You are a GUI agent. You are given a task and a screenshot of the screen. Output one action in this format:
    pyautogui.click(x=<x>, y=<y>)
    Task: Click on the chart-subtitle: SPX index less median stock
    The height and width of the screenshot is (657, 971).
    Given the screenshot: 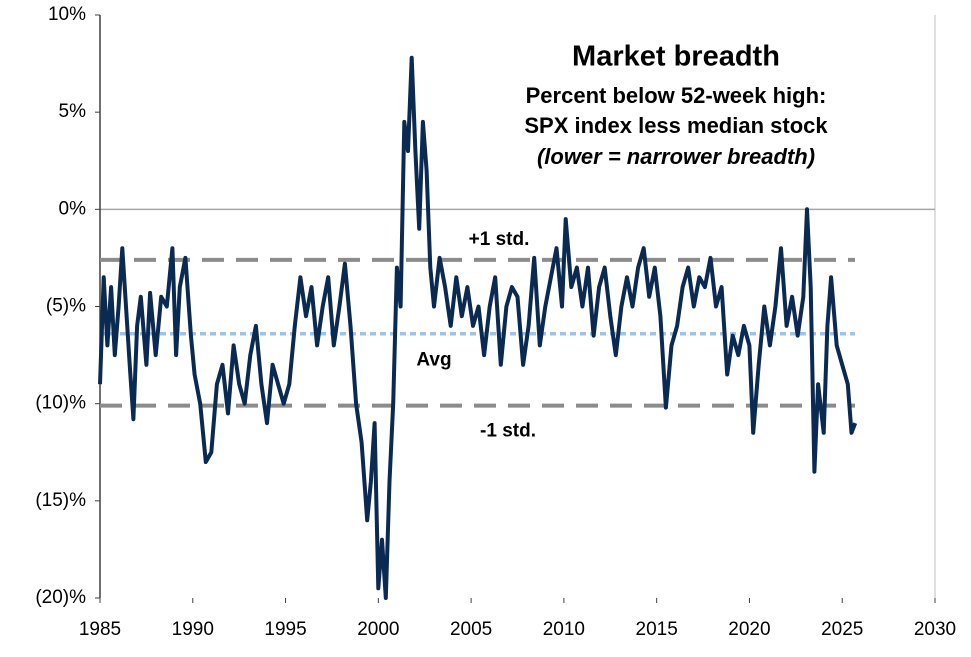 What is the action you would take?
    pyautogui.click(x=676, y=125)
    